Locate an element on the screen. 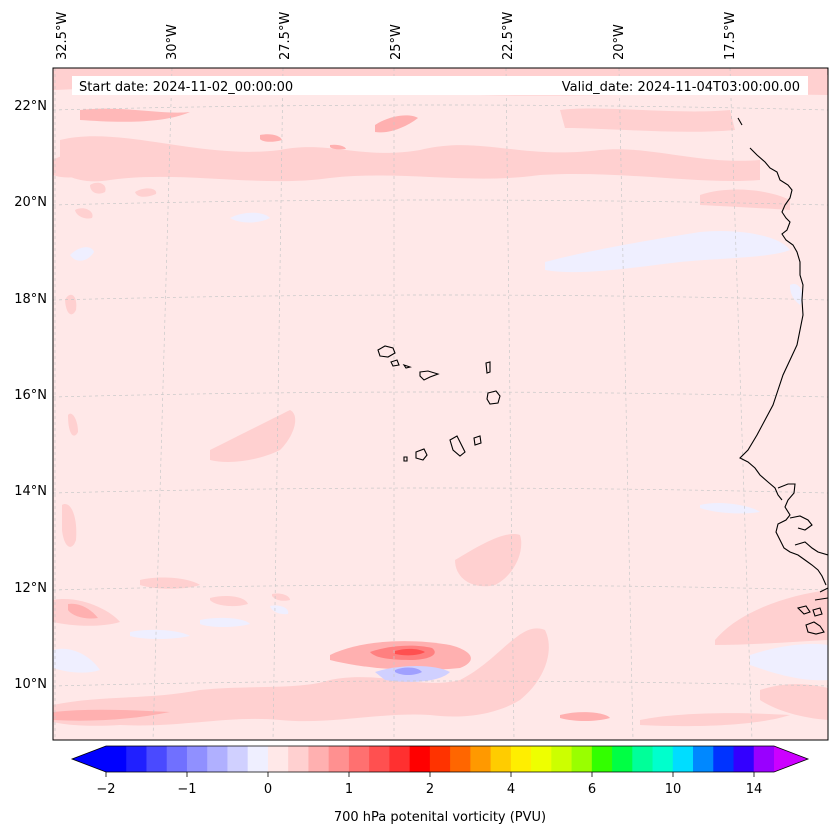 This screenshot has width=837, height=836. colorbar-tick-label: 0 is located at coordinates (268, 789).